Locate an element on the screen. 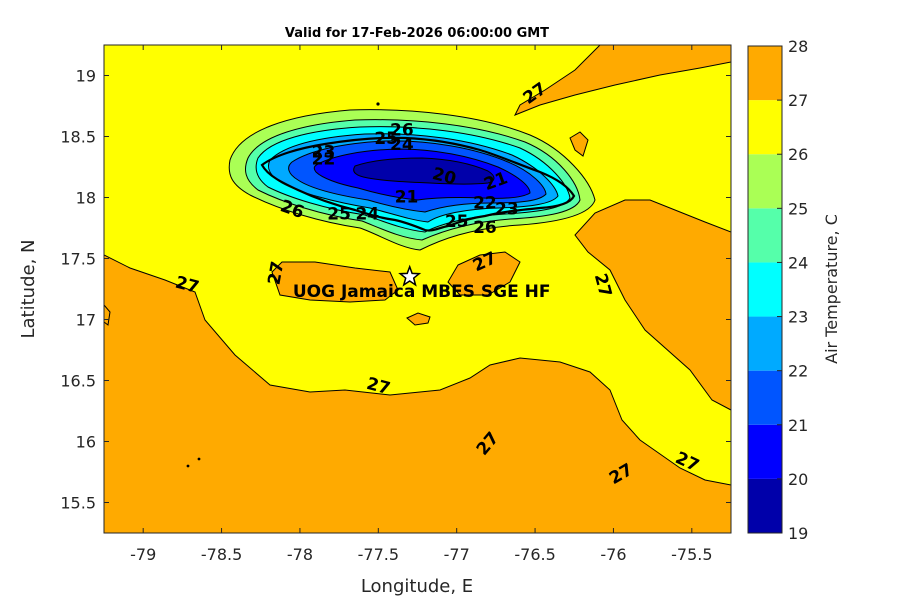 The image size is (900, 600). x-tick-label: -76.5 is located at coordinates (534, 554).